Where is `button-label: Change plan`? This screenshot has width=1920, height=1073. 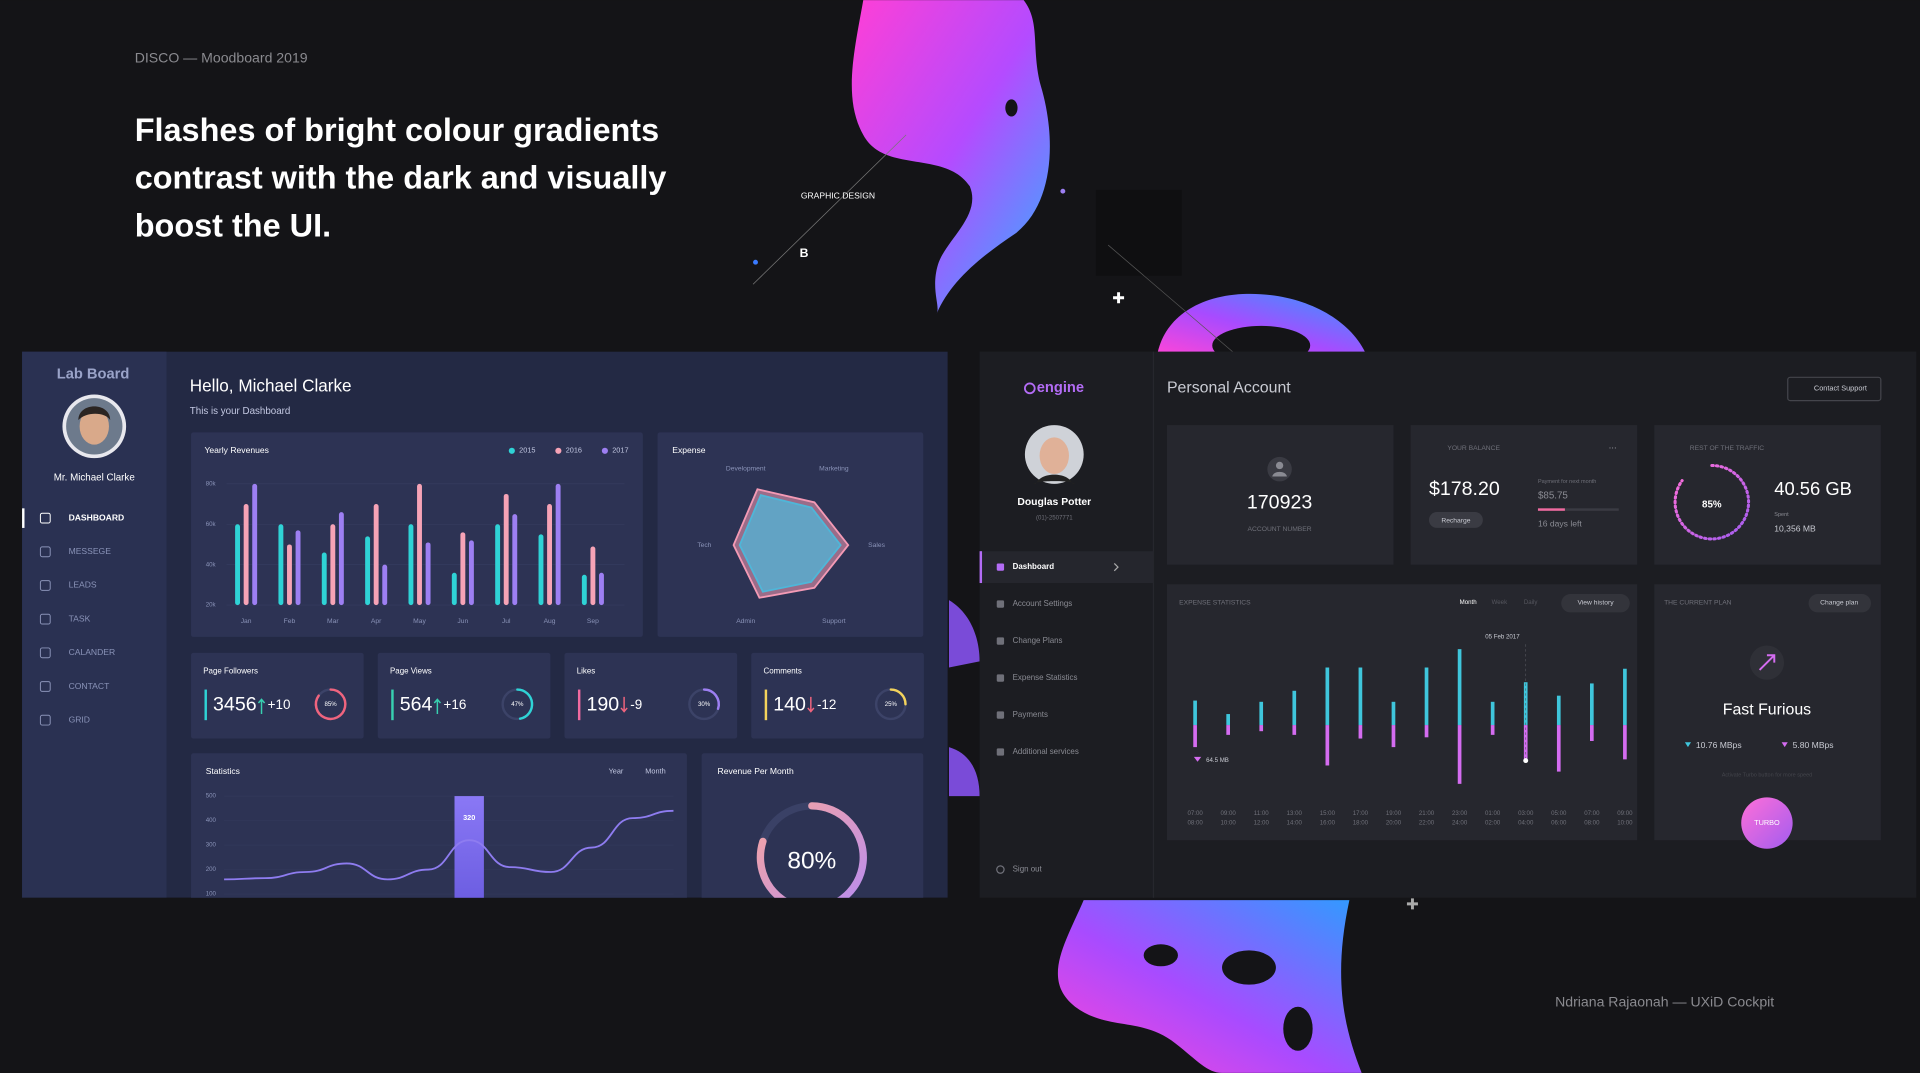 button-label: Change plan is located at coordinates (1839, 602).